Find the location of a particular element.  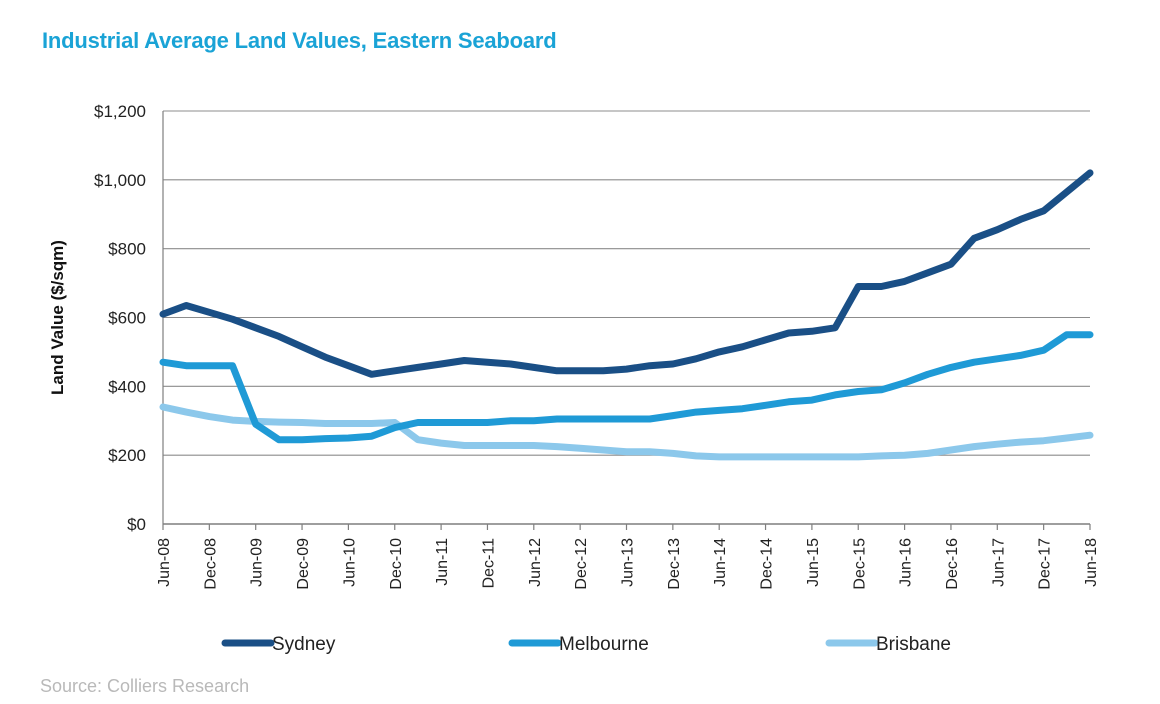

x-tick-label: Jun-09 is located at coordinates (257, 562).